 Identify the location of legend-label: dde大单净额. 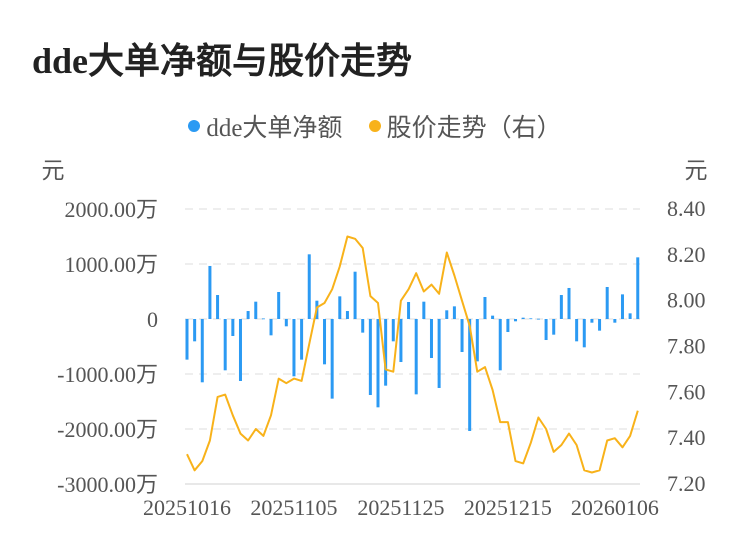
(274, 128).